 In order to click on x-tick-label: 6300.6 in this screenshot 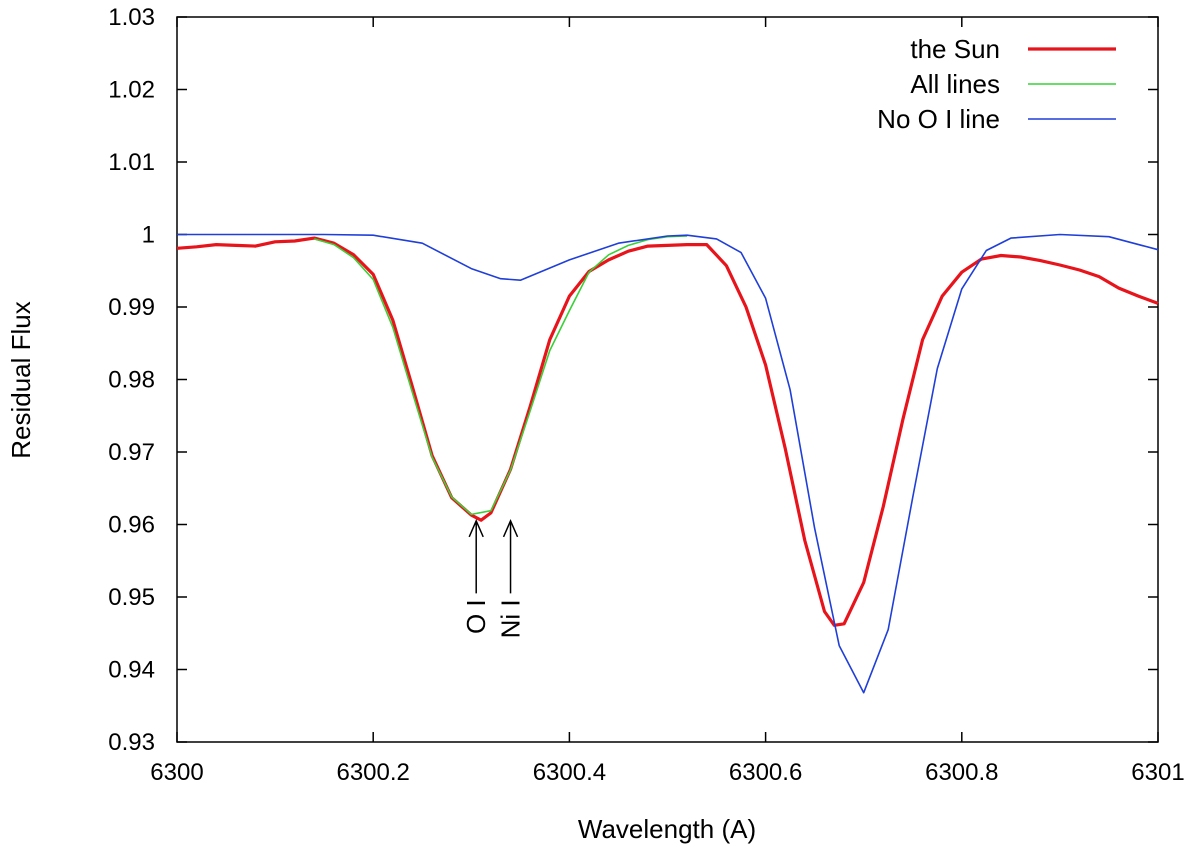, I will do `click(765, 772)`.